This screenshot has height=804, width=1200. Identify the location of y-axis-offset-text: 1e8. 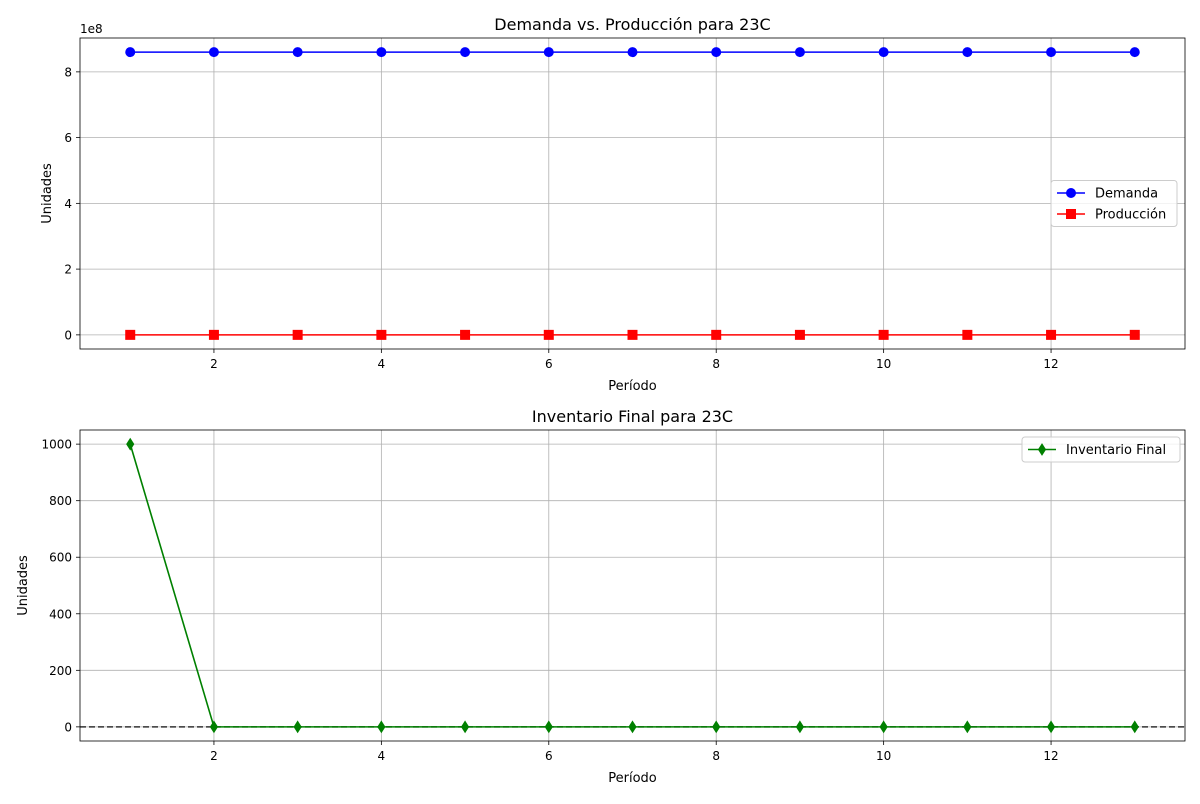
(91, 29).